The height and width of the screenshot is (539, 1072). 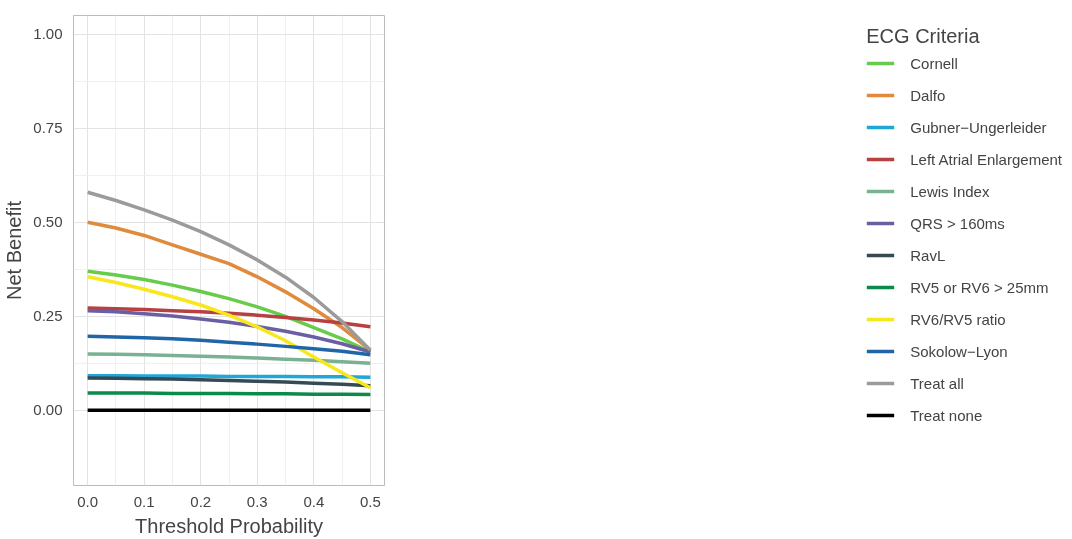 I want to click on legend-label: QRS > 160ms, so click(x=957, y=223).